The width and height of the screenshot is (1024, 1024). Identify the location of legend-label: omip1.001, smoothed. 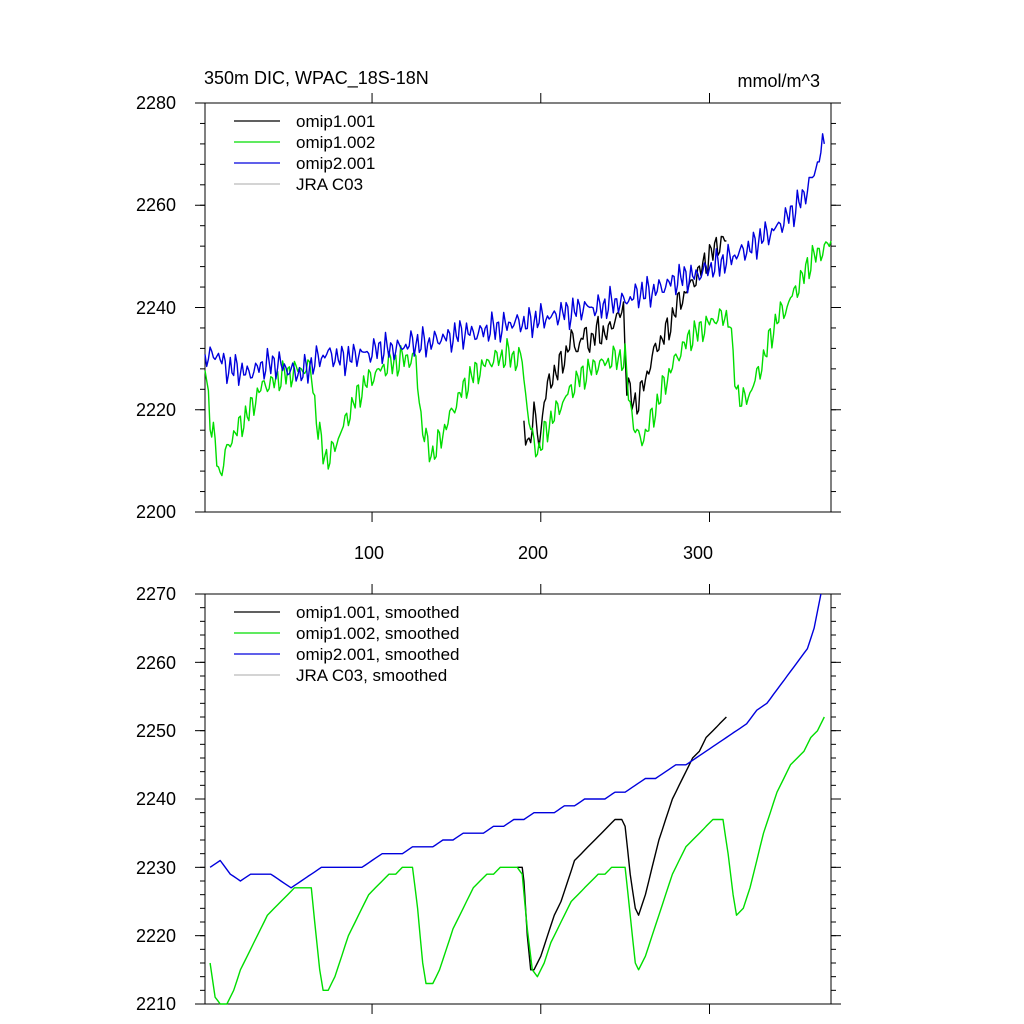
(378, 612).